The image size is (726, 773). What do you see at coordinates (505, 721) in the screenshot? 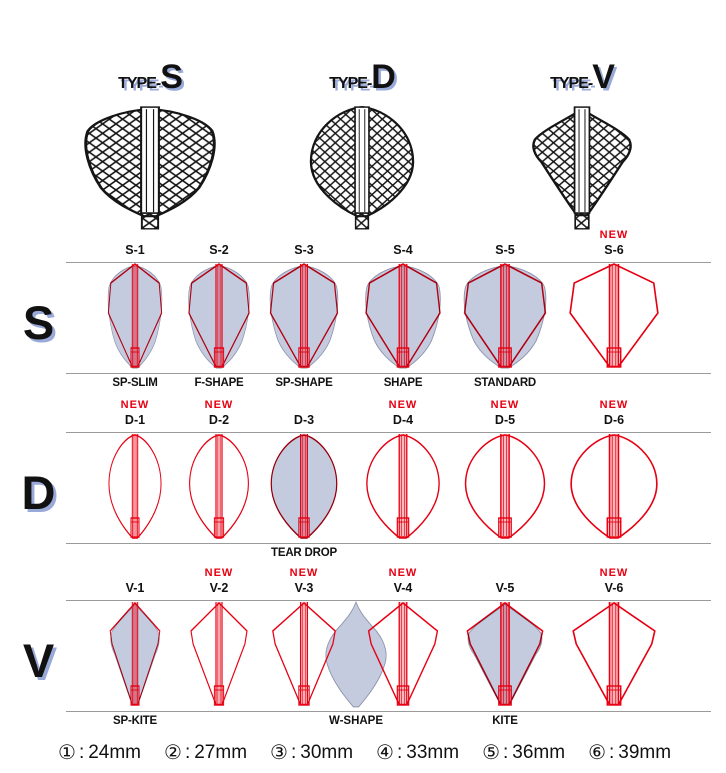
I see `flight-label-V-5: KITE` at bounding box center [505, 721].